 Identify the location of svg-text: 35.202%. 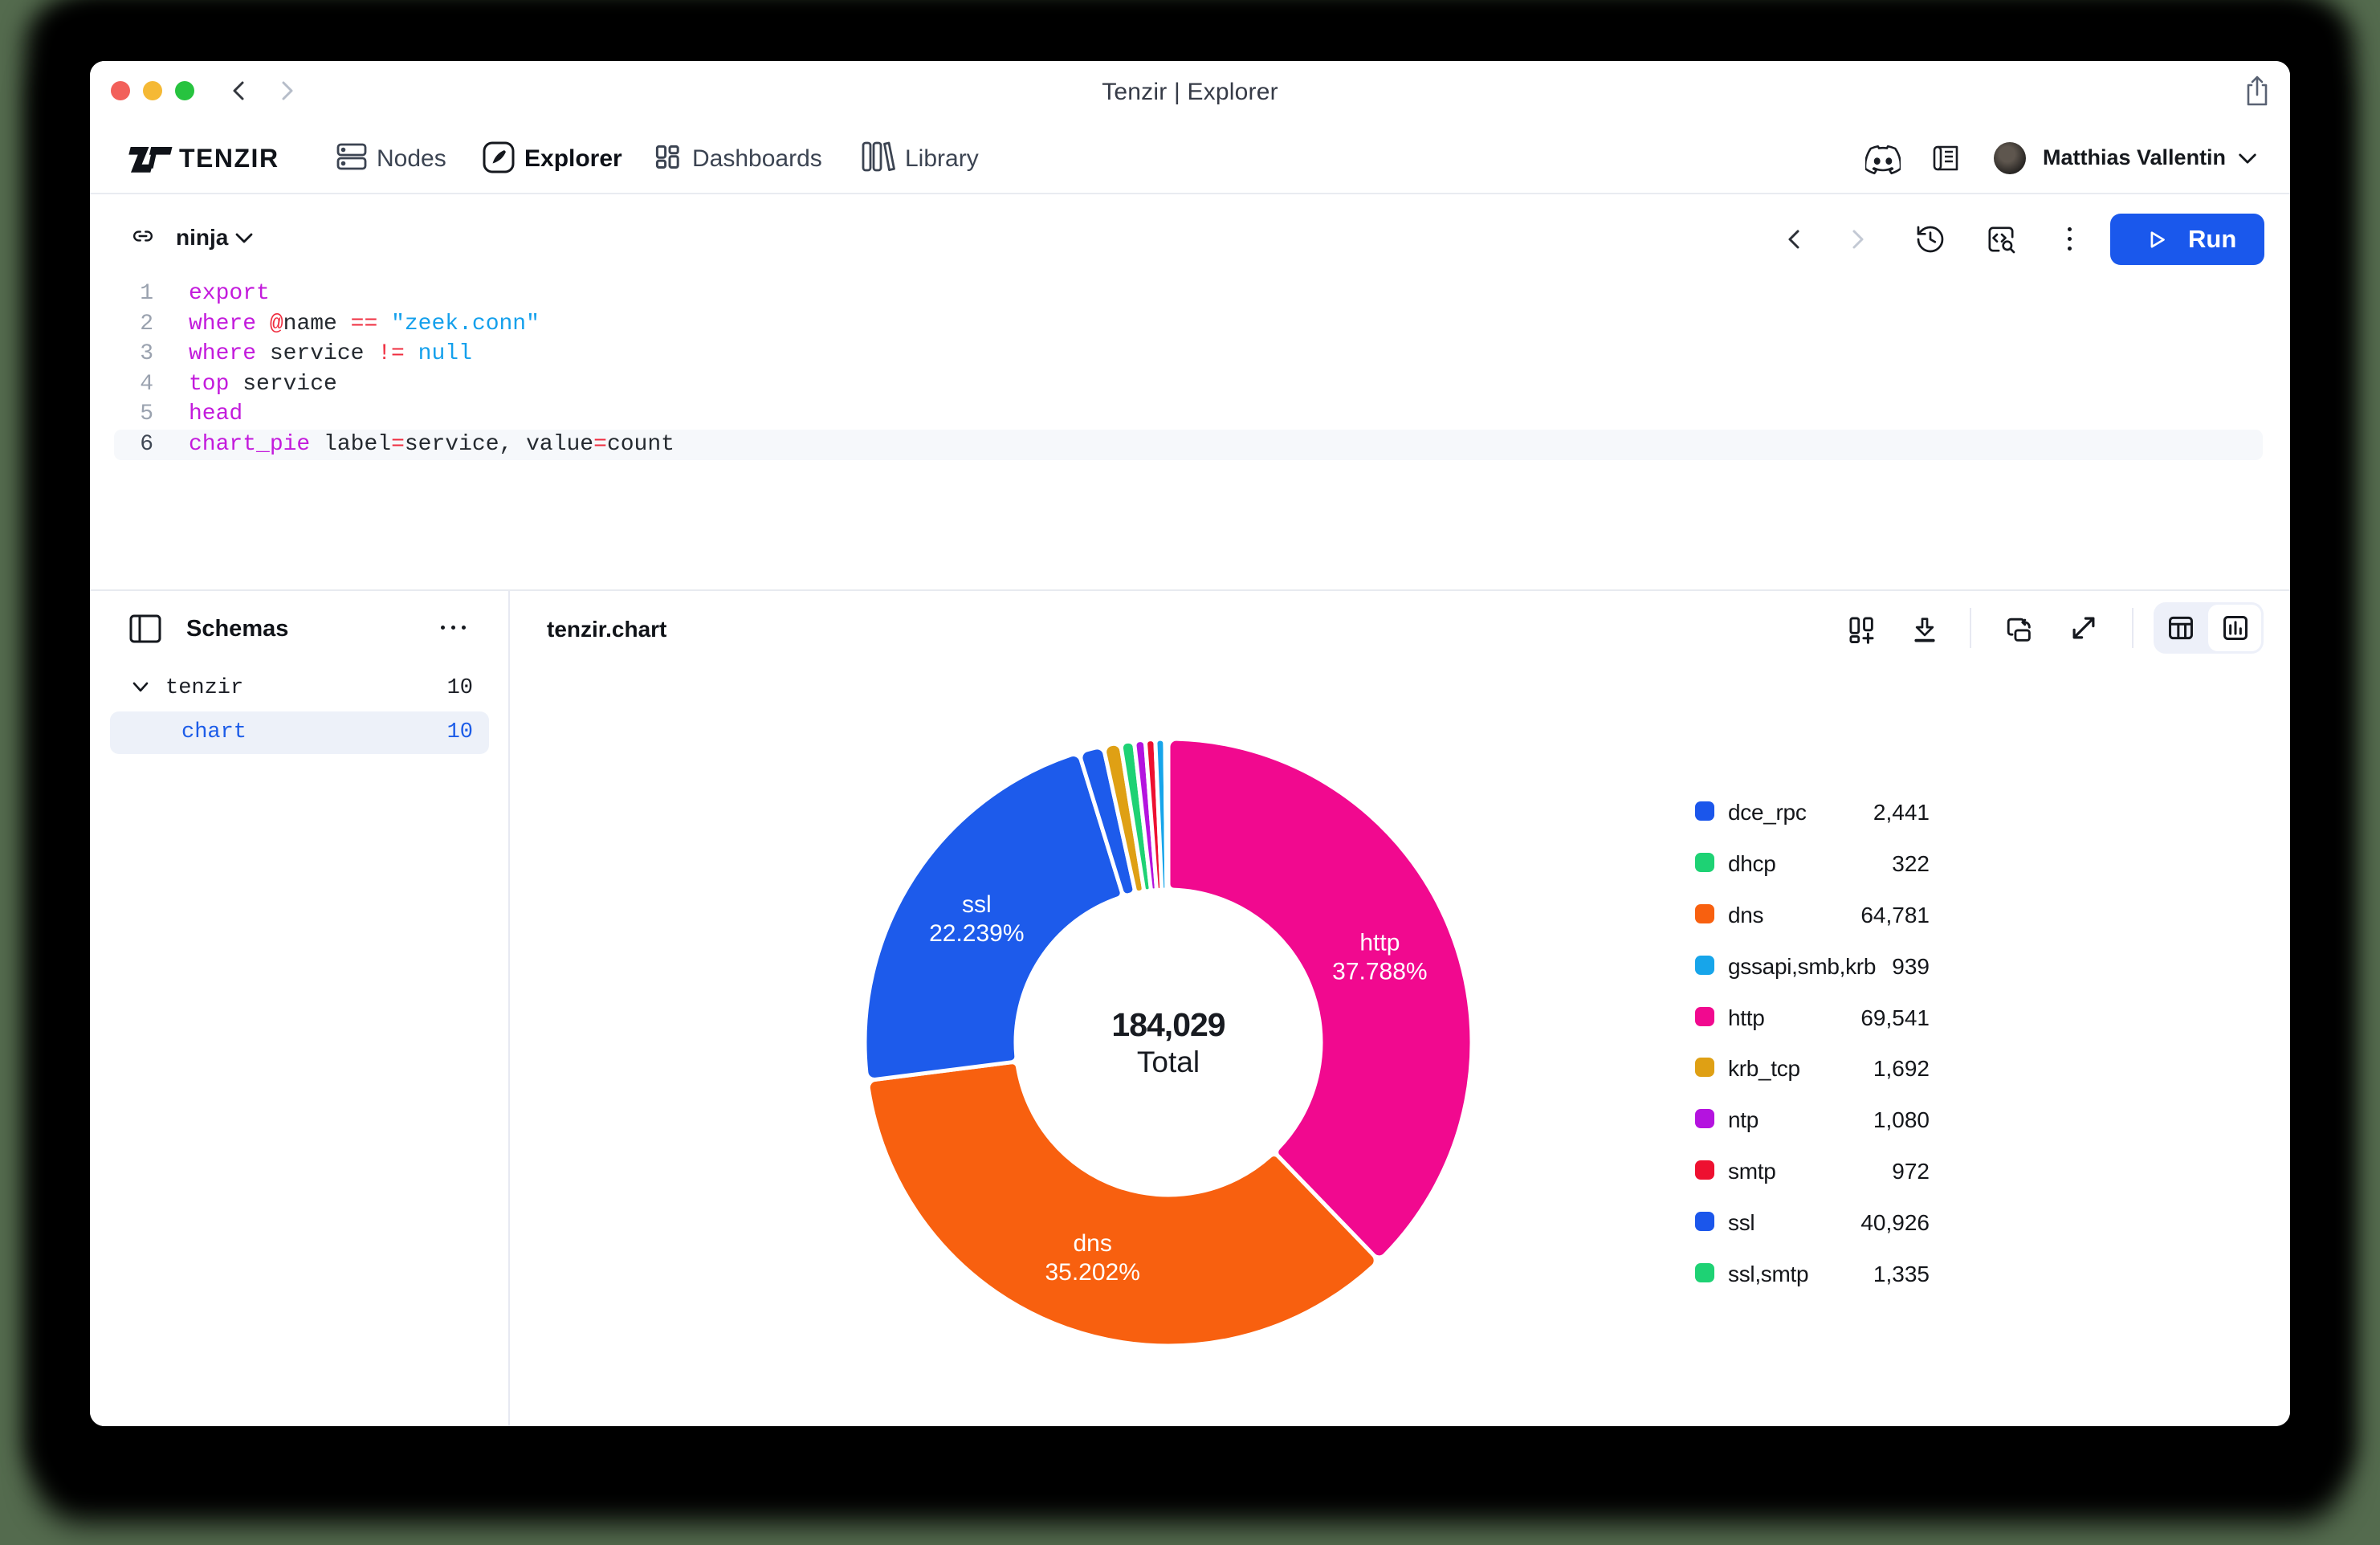
(1092, 1273).